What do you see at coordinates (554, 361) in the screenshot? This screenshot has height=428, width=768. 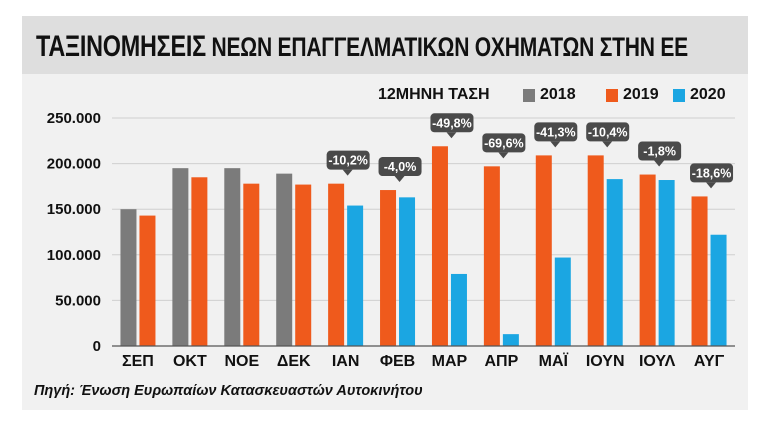 I see `x-tick-label: ΜΑΪ` at bounding box center [554, 361].